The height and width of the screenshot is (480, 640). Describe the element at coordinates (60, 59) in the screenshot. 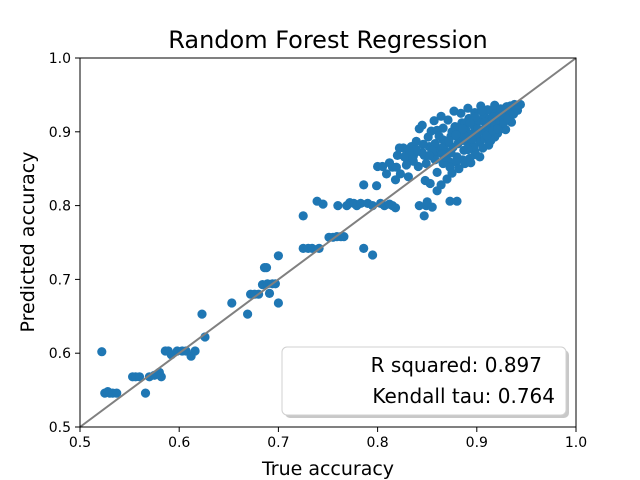

I see `y-tick-label: 1.0` at that location.